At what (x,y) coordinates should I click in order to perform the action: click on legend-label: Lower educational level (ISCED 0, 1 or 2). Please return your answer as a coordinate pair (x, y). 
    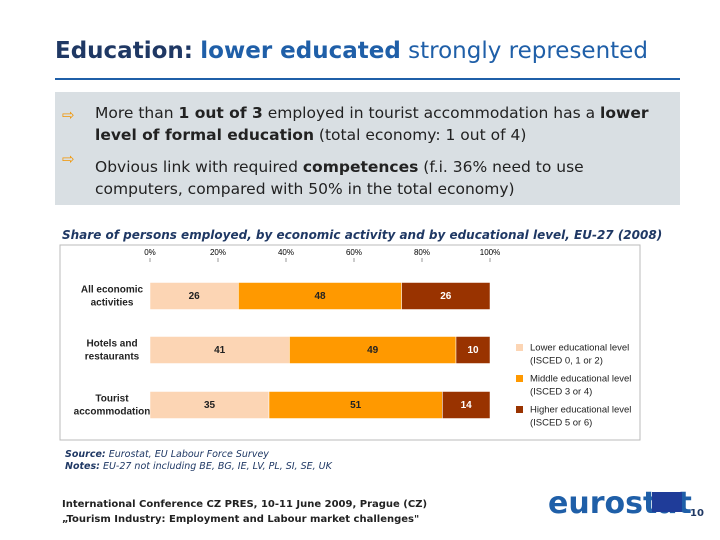
    Looking at the image, I should click on (579, 354).